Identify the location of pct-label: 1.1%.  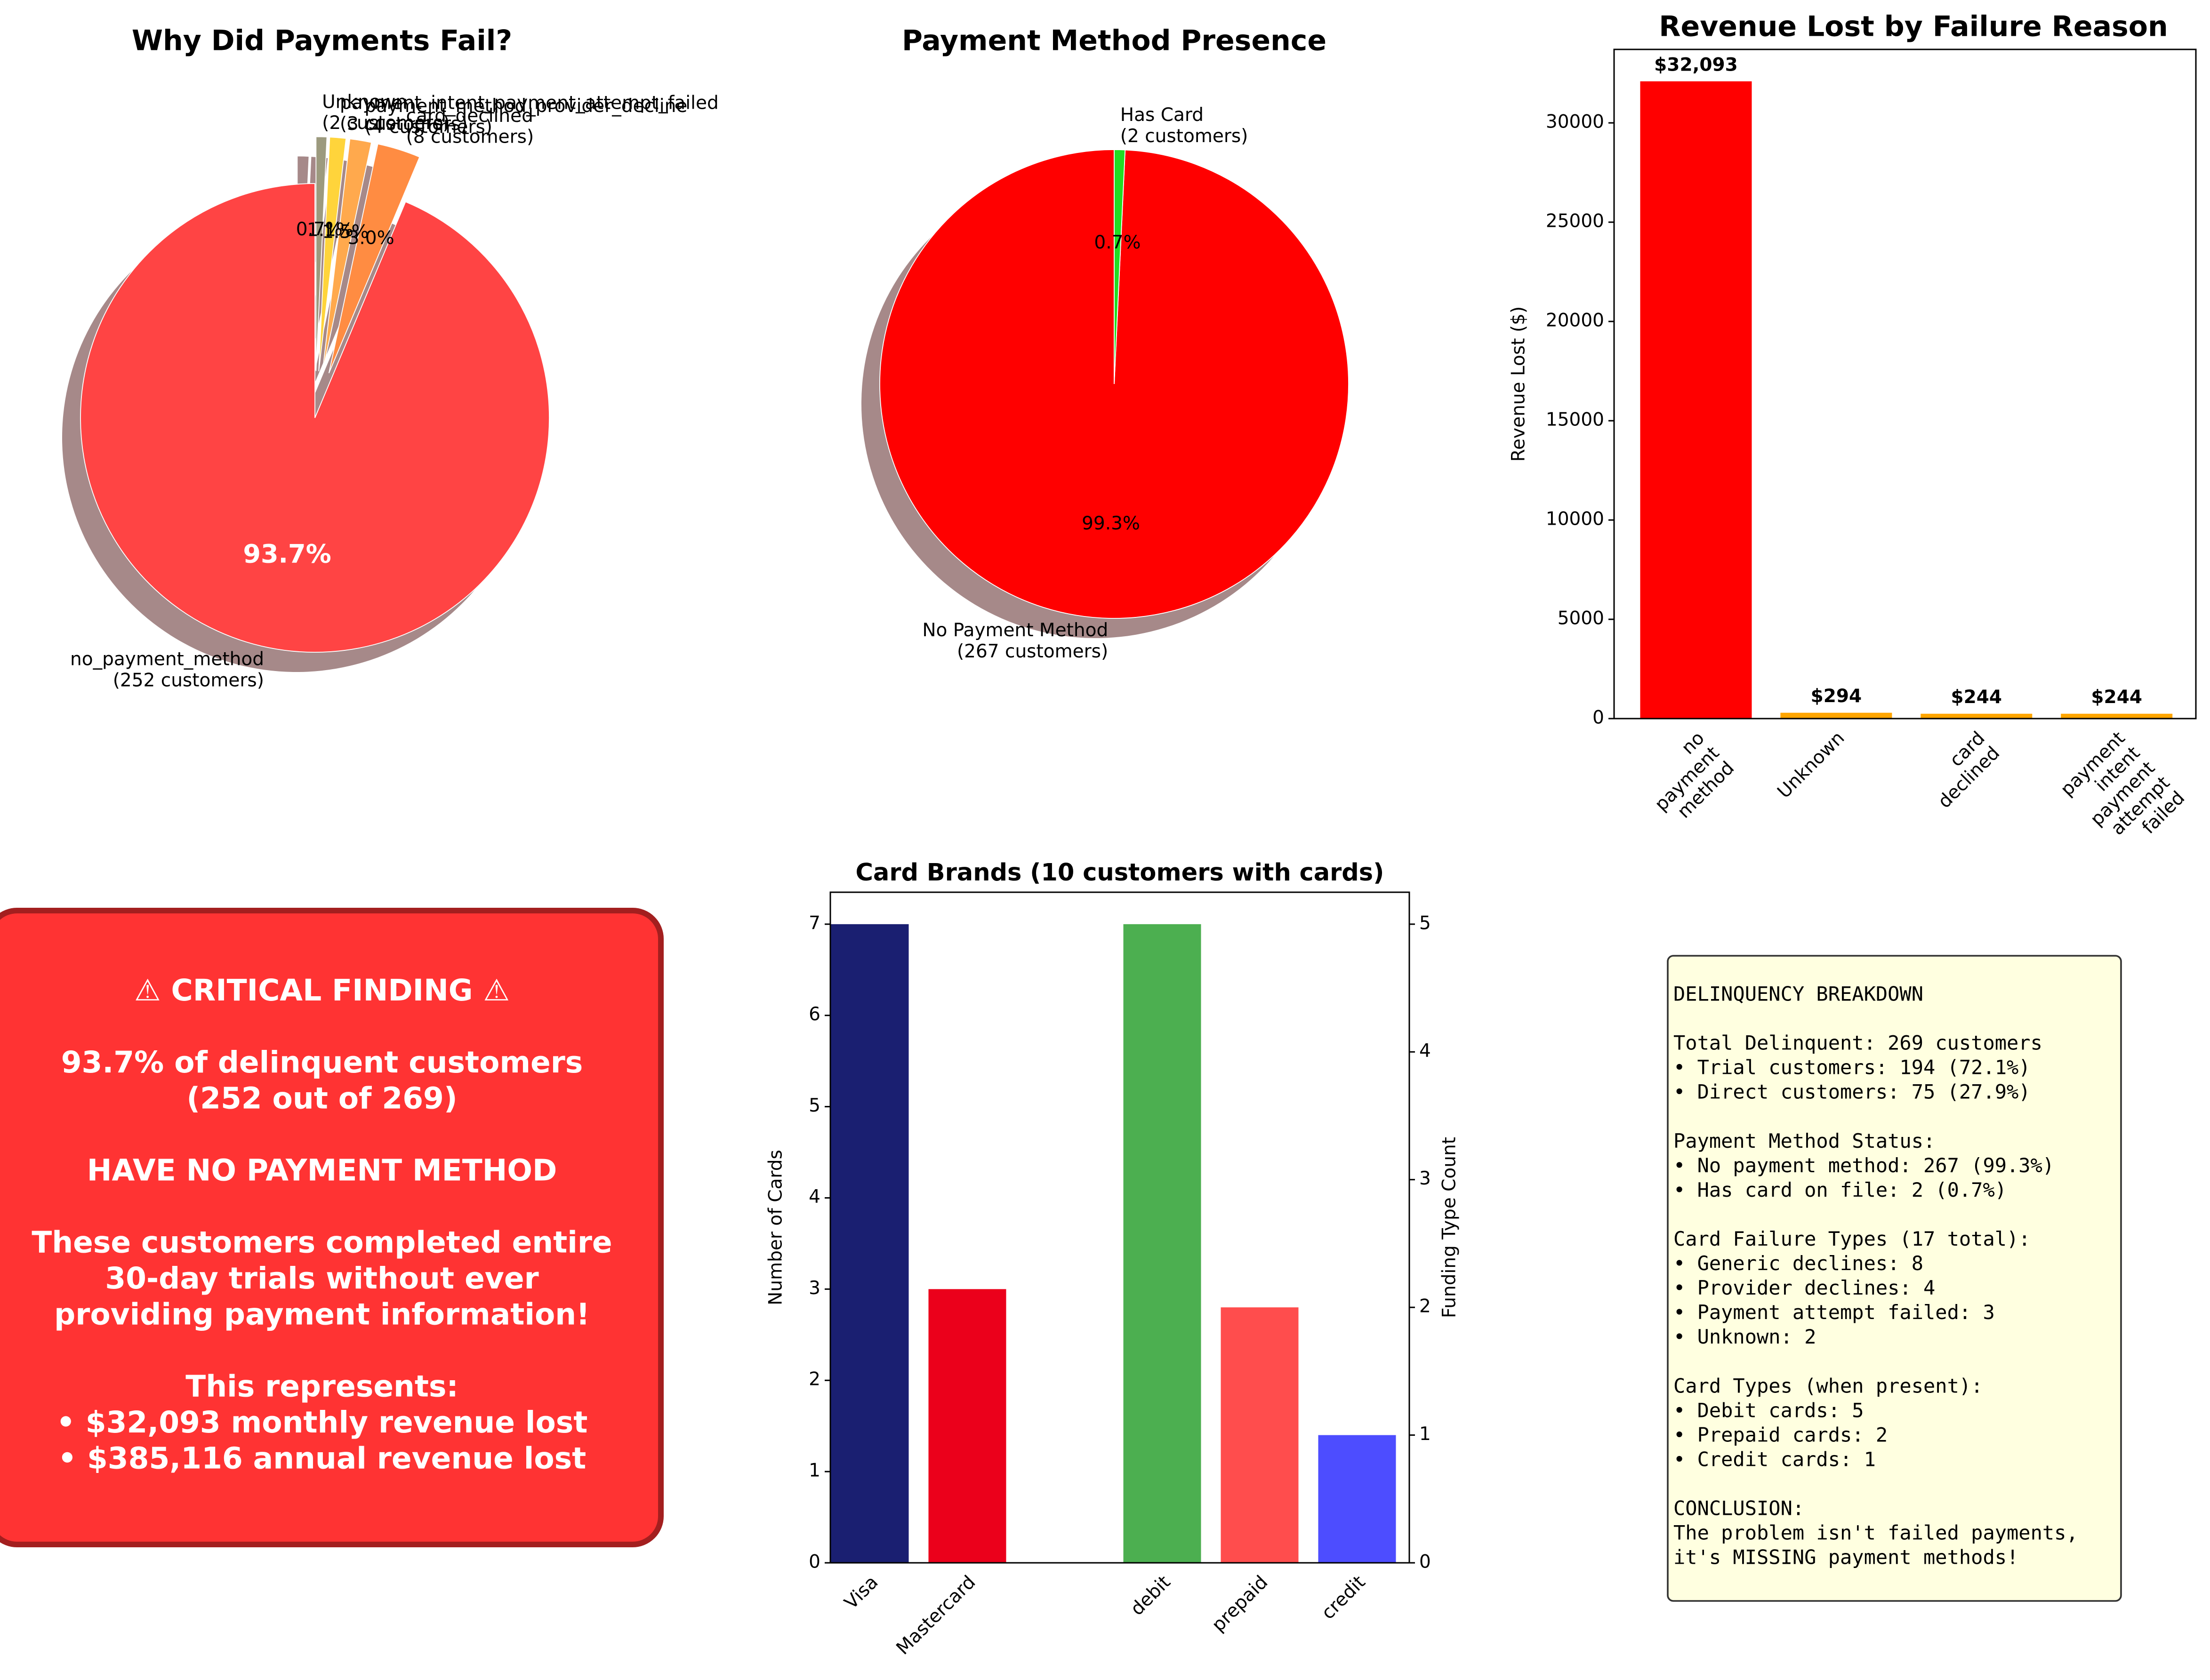
(330, 229).